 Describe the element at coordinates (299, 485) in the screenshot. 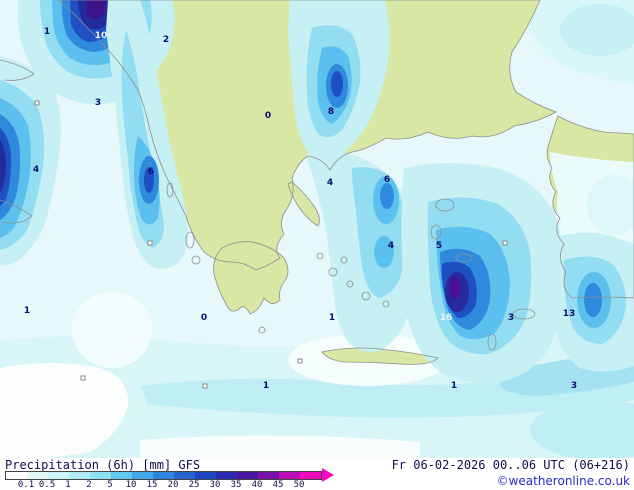

I see `legend-tick-label: 50` at that location.